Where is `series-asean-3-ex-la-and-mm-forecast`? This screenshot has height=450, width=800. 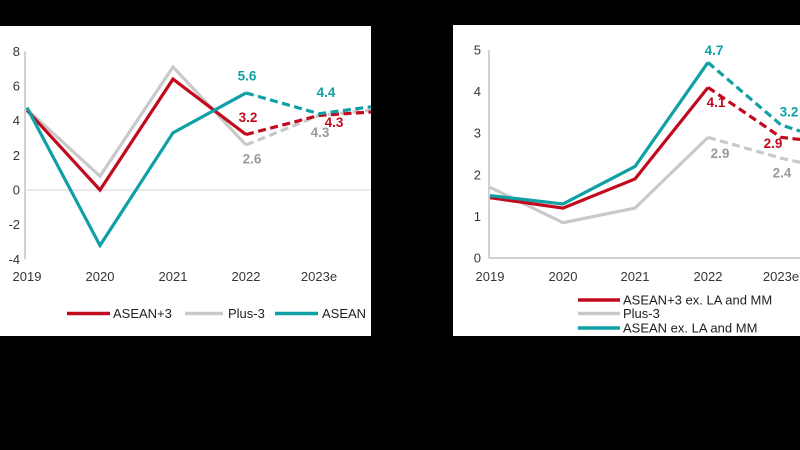
series-asean-3-ex-la-and-mm-forecast is located at coordinates (753, 114).